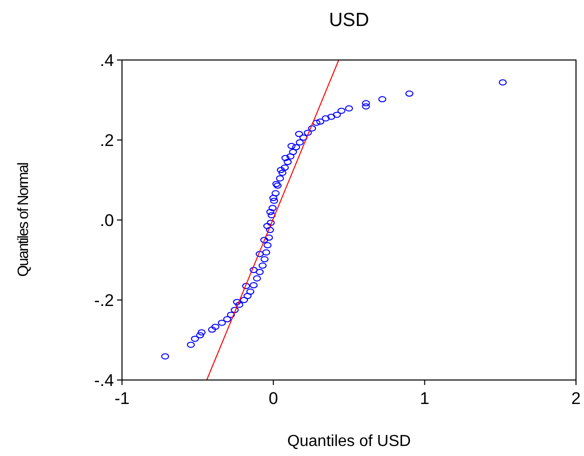  I want to click on y-tick-label: .0, so click(107, 220).